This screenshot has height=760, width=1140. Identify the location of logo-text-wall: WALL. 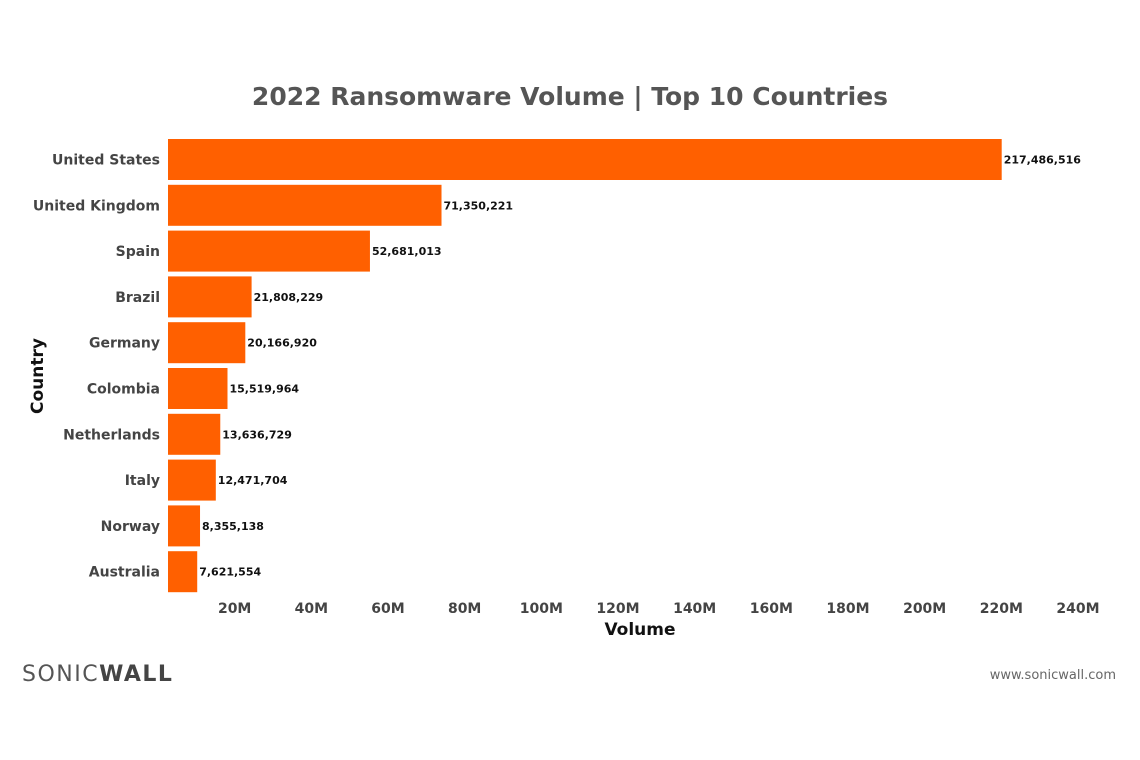
(136, 674).